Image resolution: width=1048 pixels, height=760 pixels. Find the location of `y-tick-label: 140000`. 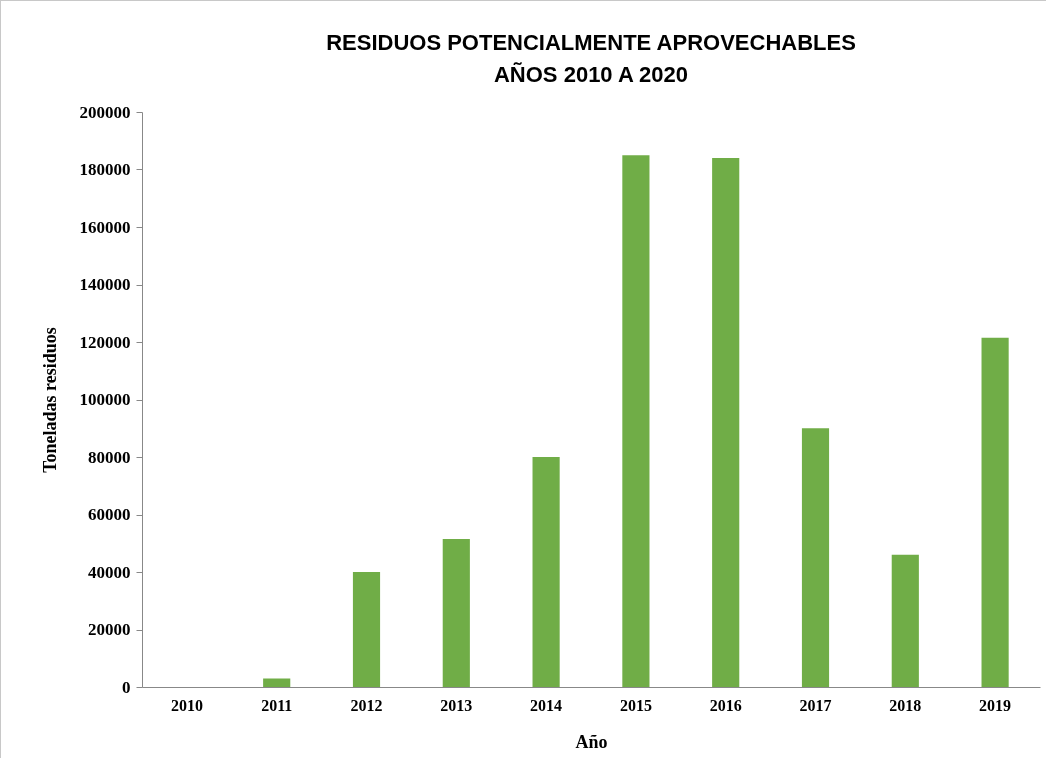

y-tick-label: 140000 is located at coordinates (105, 284).